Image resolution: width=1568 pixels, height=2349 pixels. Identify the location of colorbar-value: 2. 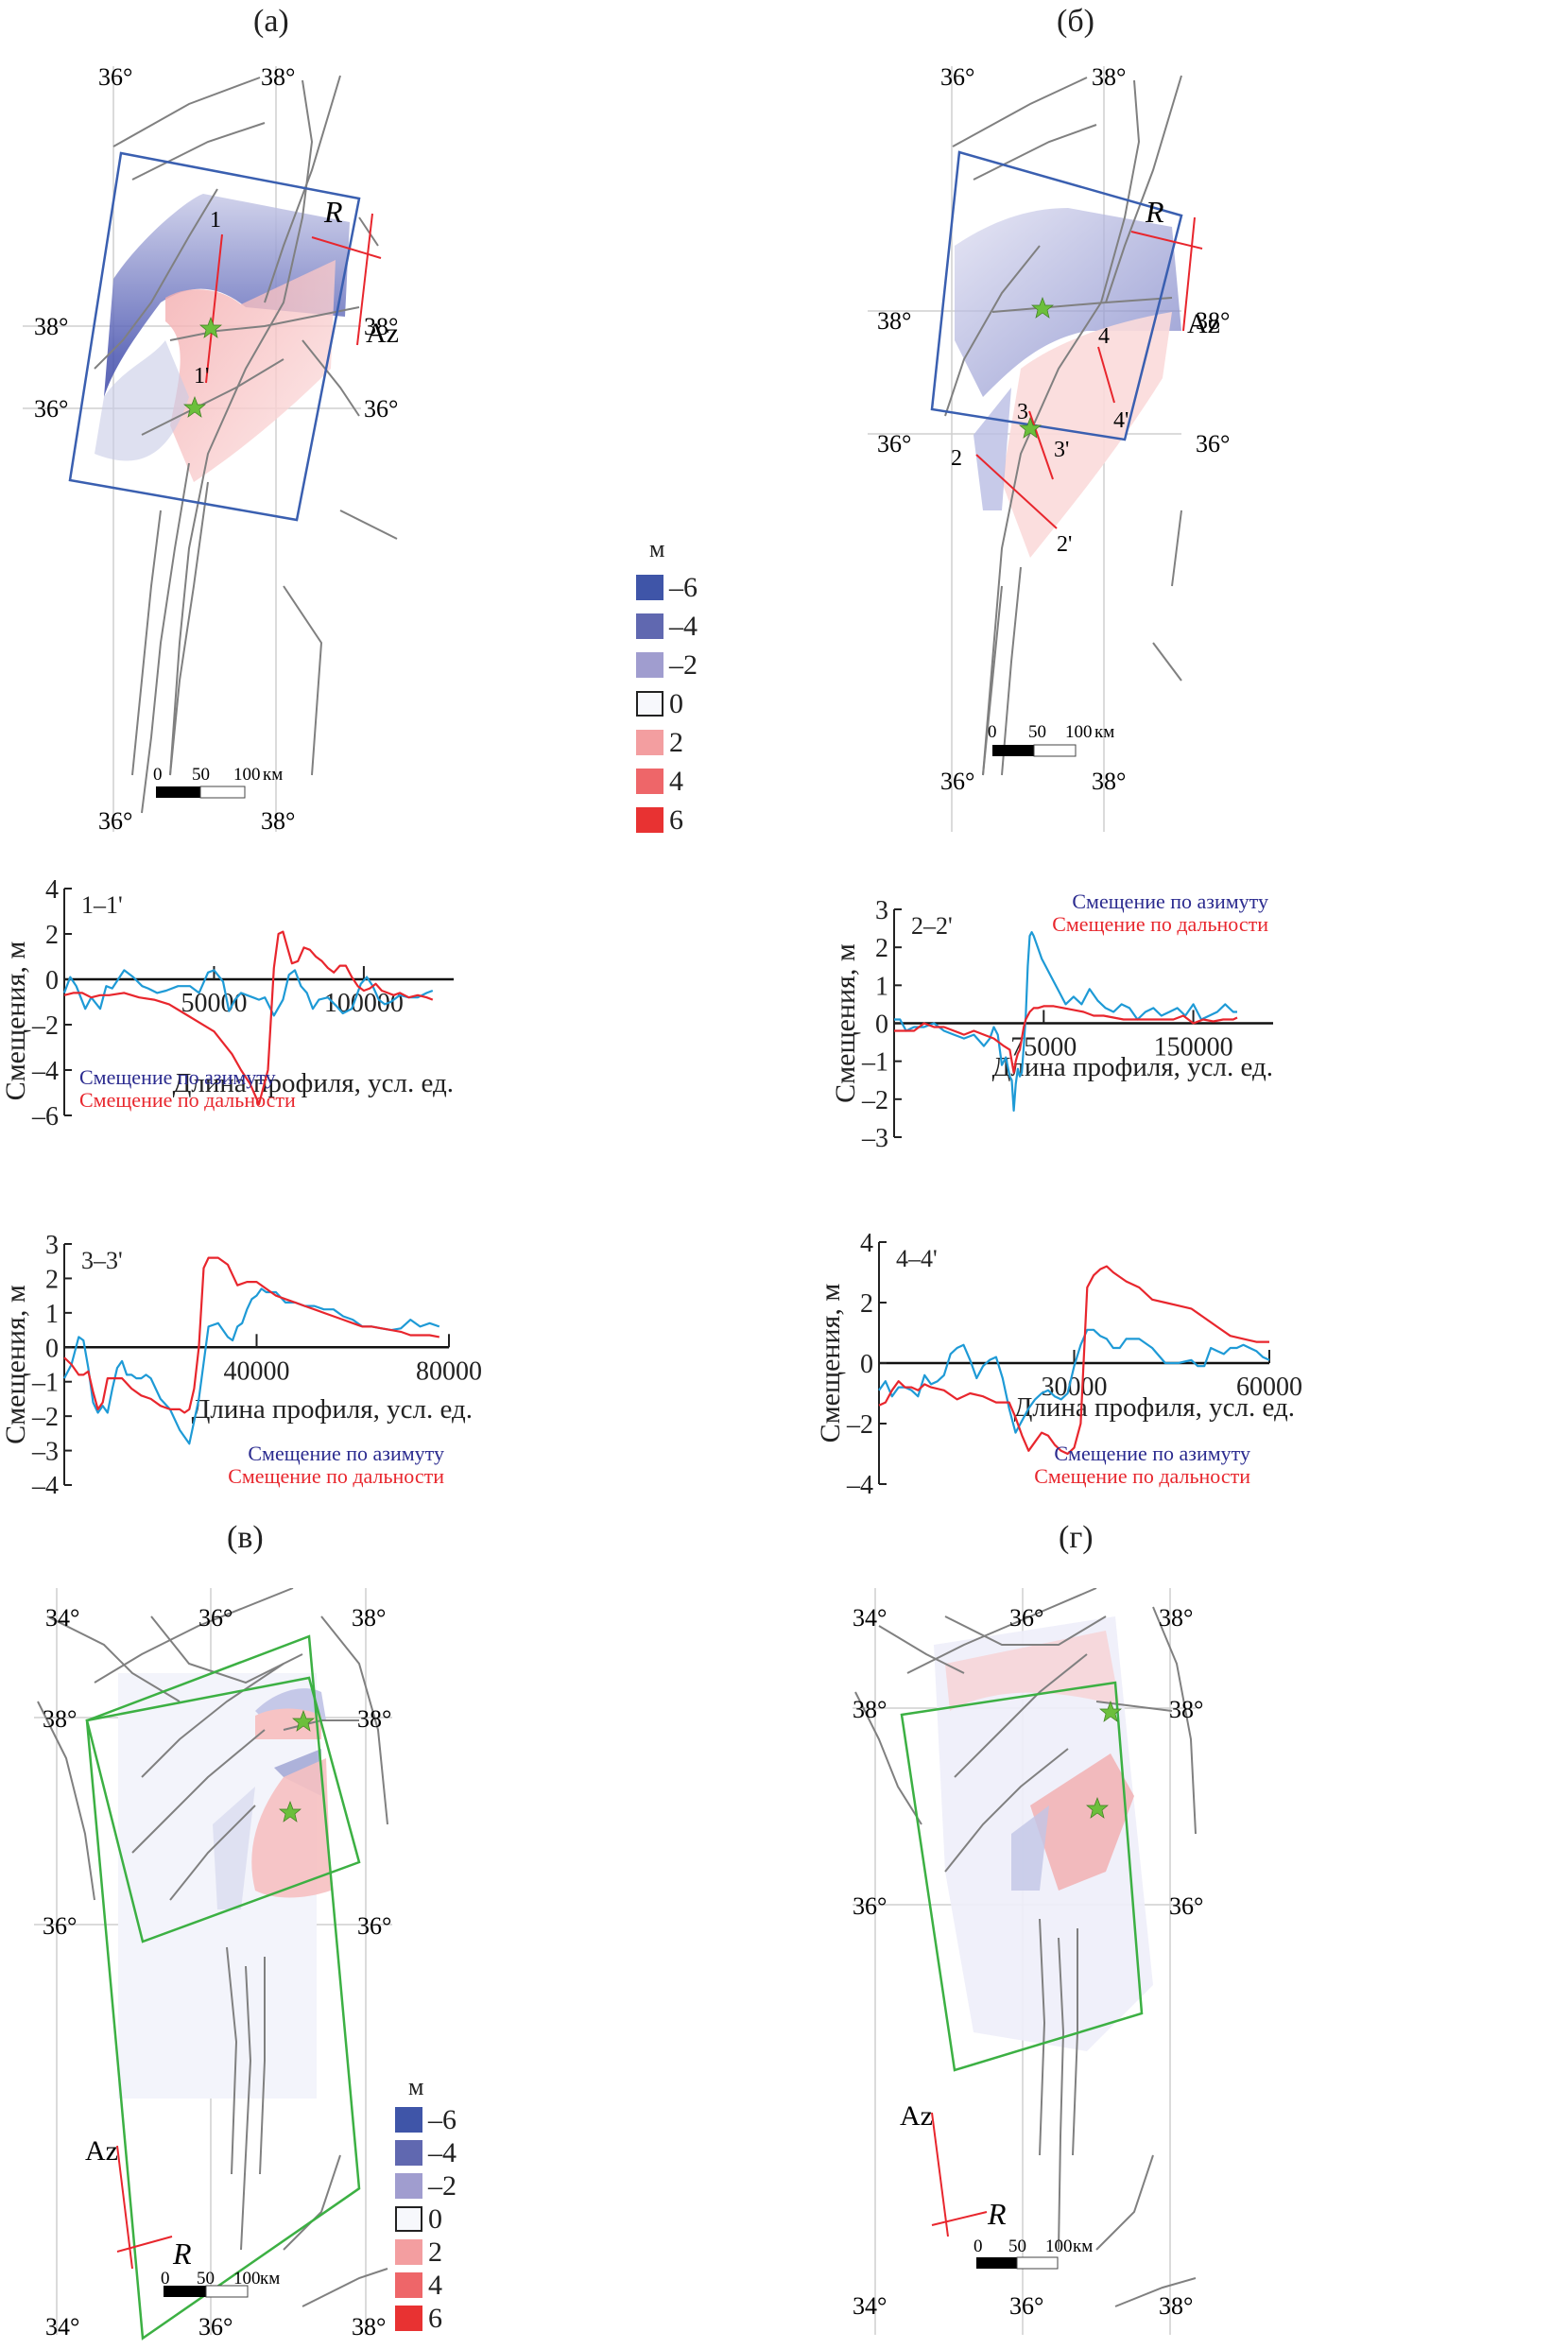
(676, 742).